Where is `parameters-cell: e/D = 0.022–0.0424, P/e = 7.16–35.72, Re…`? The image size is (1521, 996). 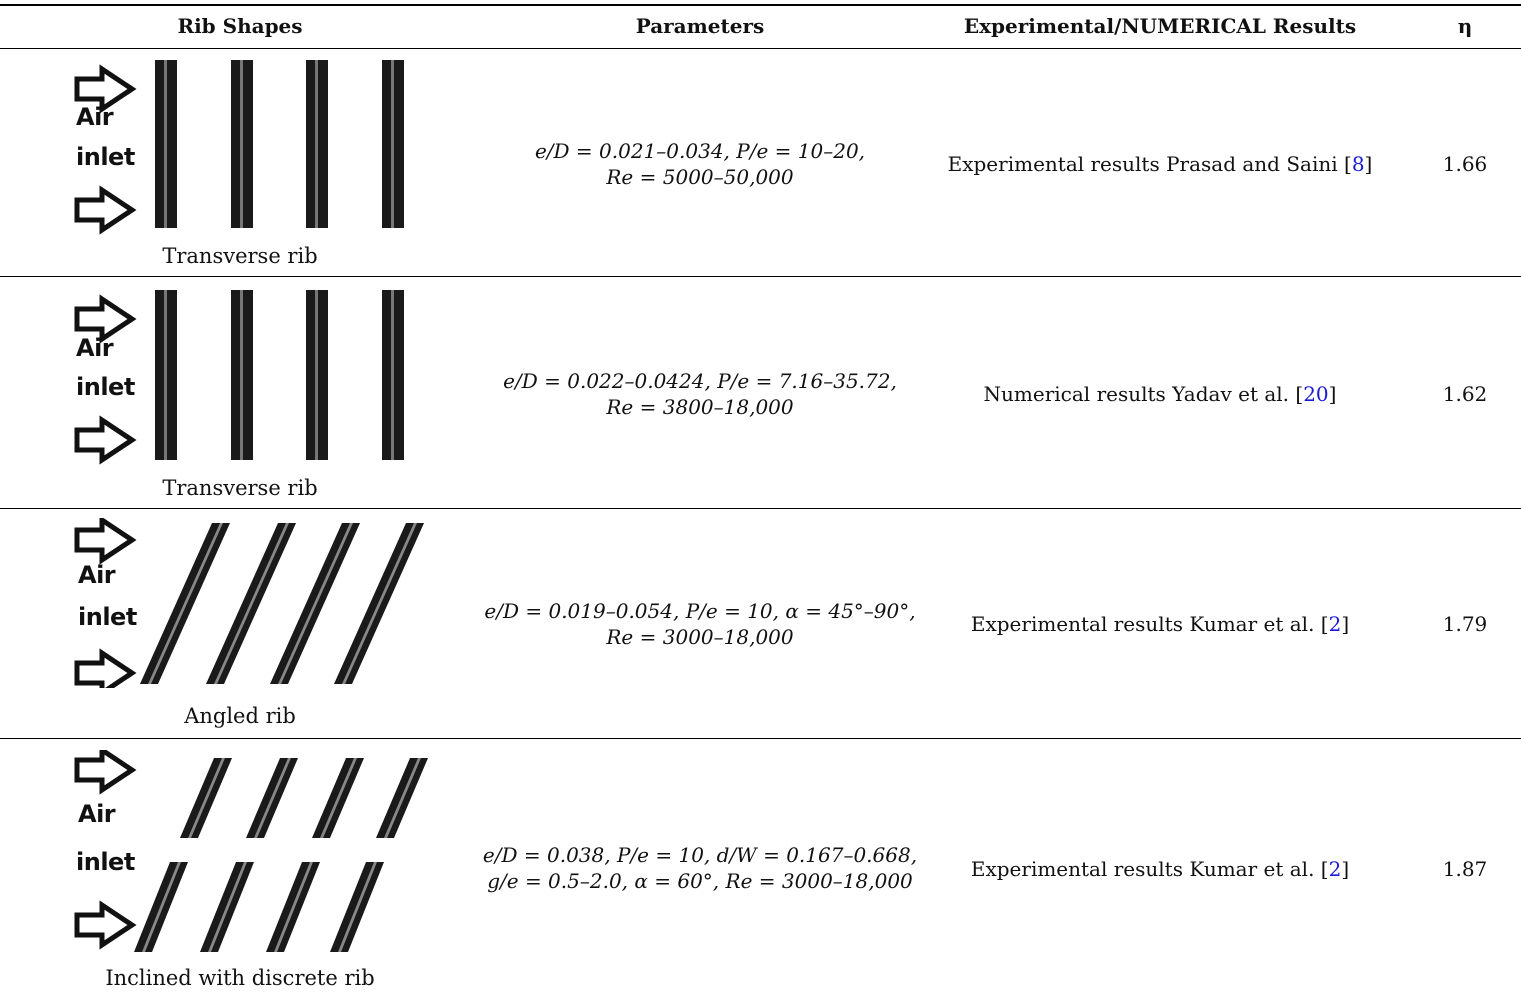 parameters-cell: e/D = 0.022–0.0424, P/e = 7.16–35.72, Re… is located at coordinates (700, 394).